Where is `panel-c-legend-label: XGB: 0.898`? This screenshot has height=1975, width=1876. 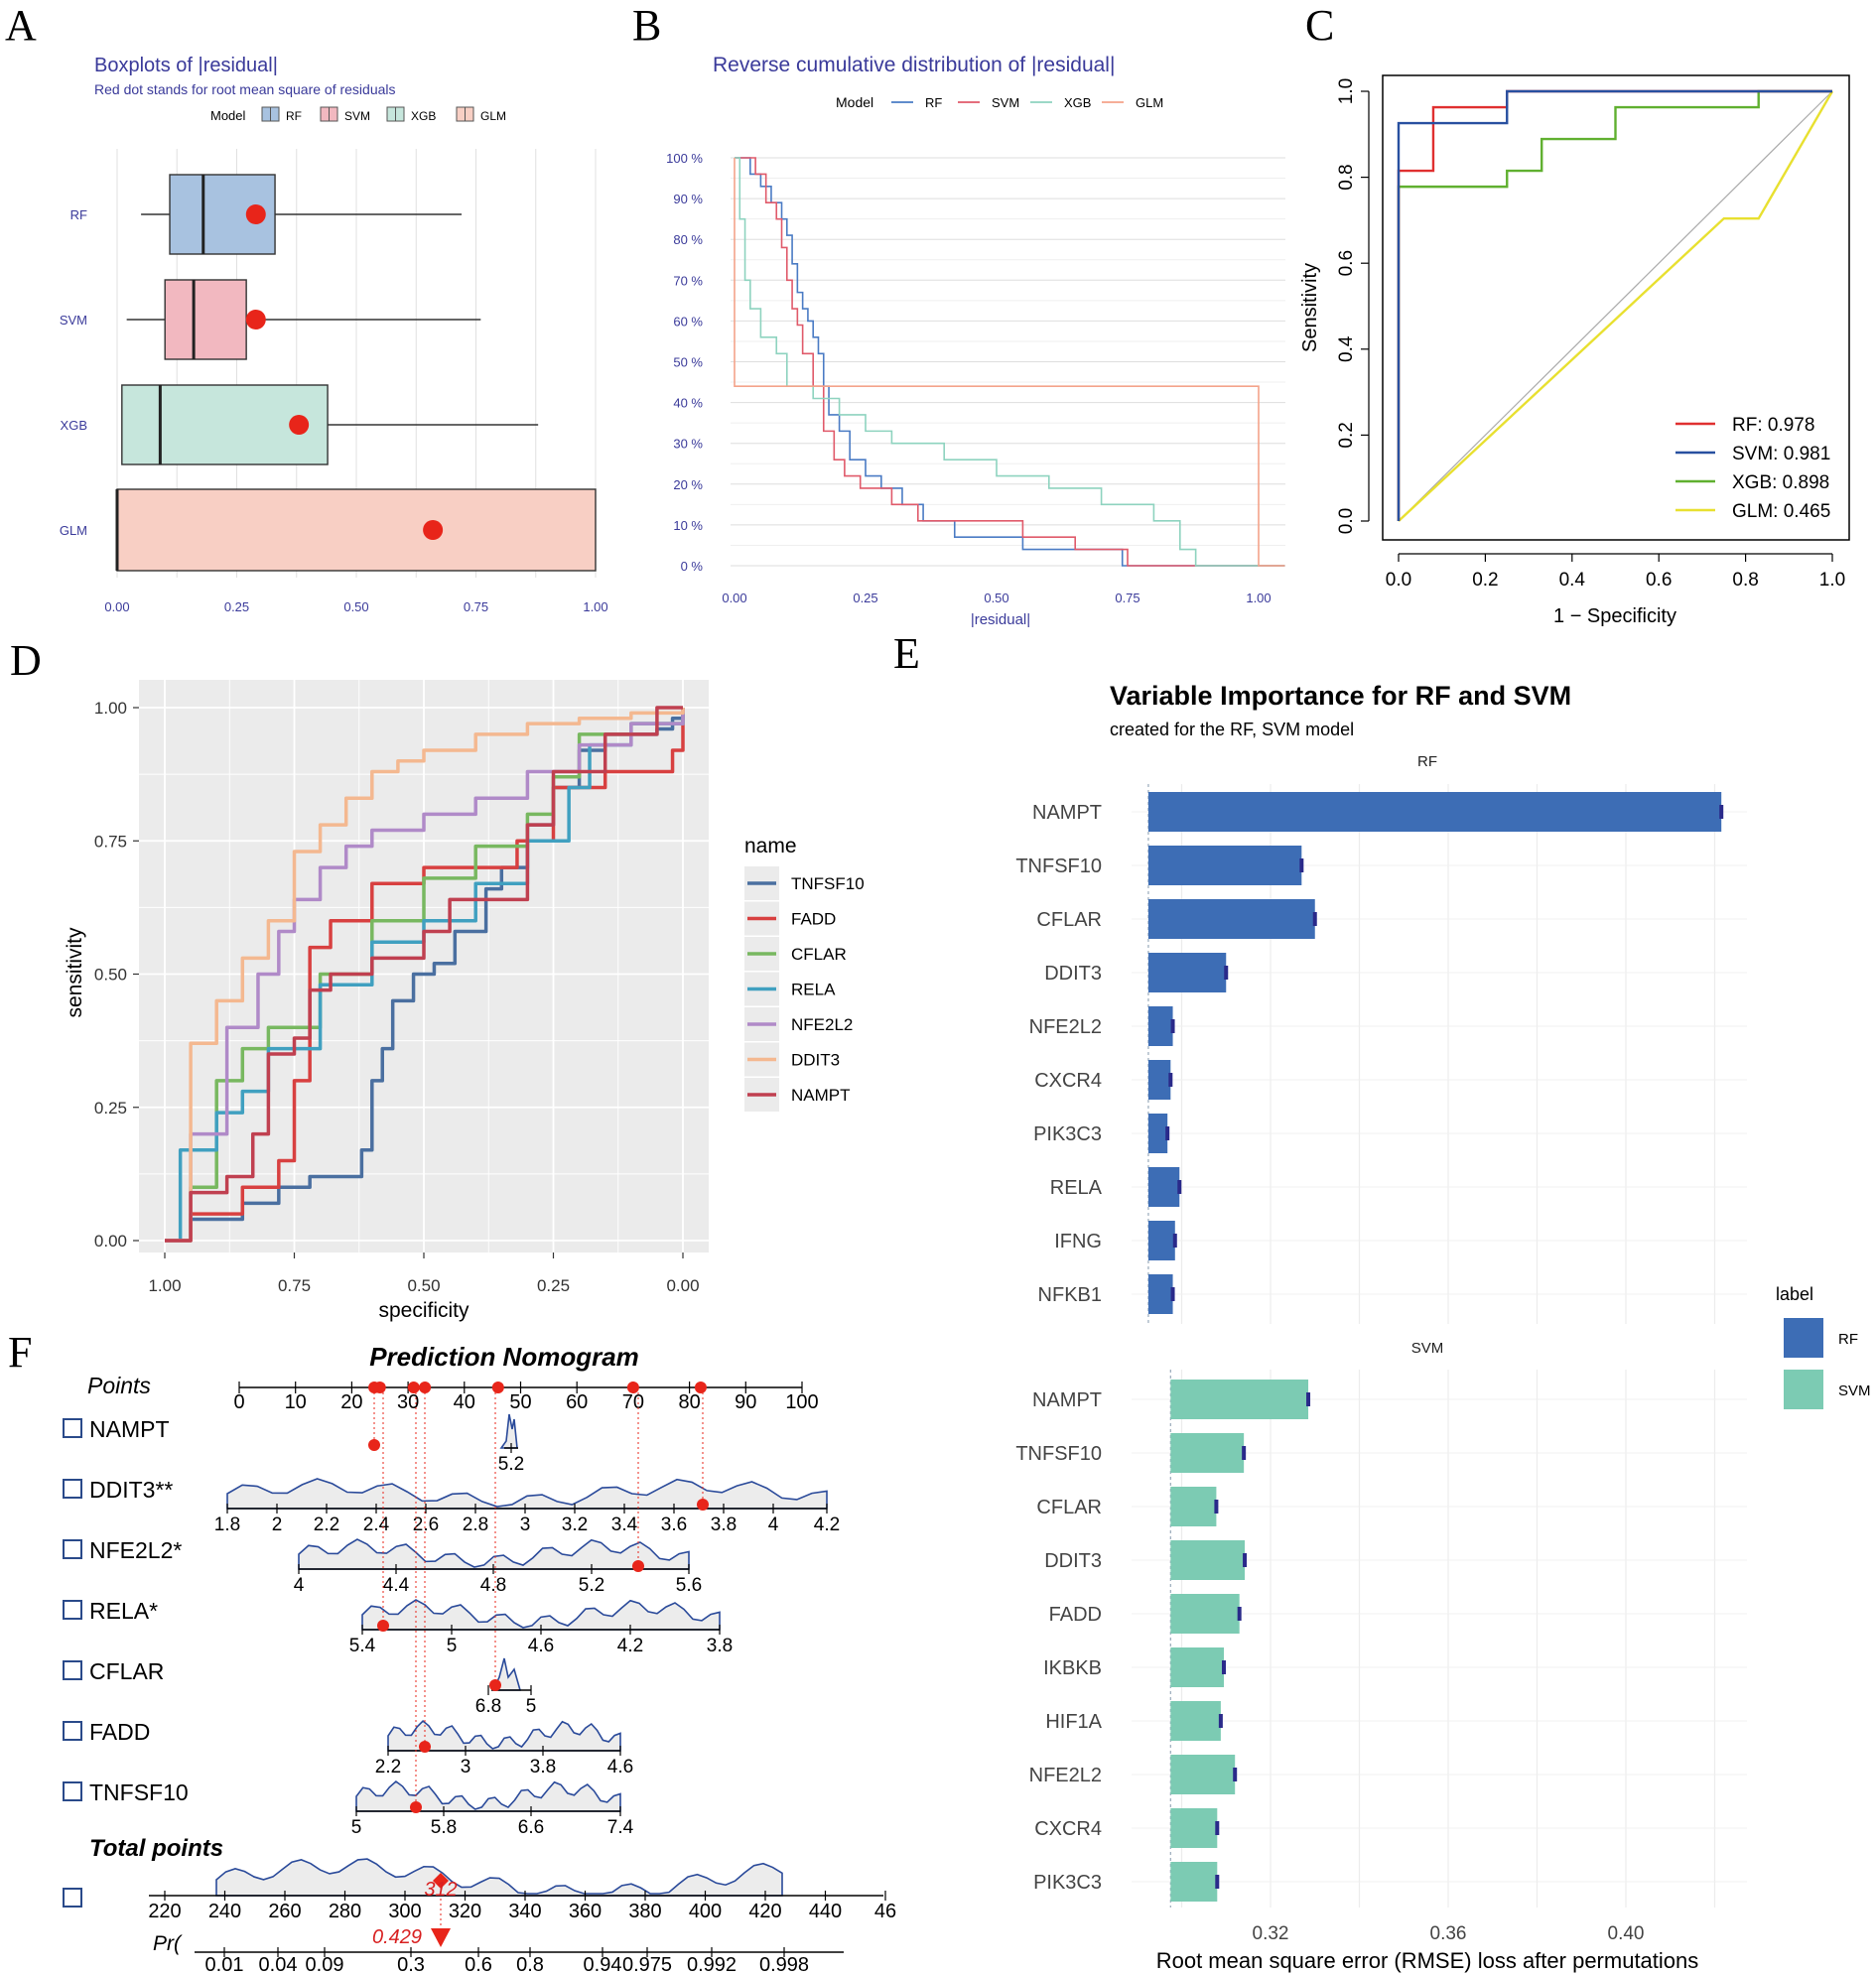 panel-c-legend-label: XGB: 0.898 is located at coordinates (1780, 483).